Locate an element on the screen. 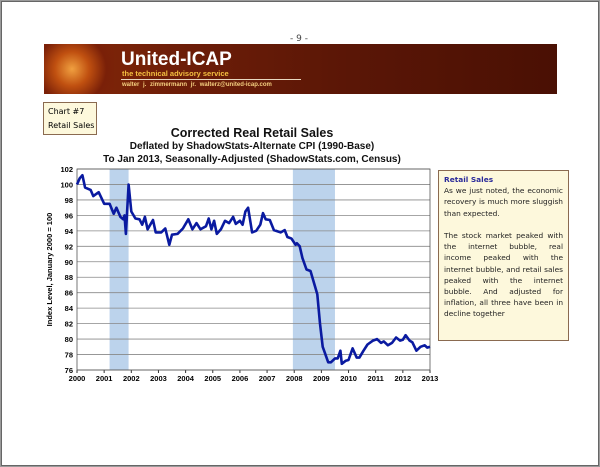 This screenshot has width=600, height=467. chart-number: Chart #7 is located at coordinates (66, 111).